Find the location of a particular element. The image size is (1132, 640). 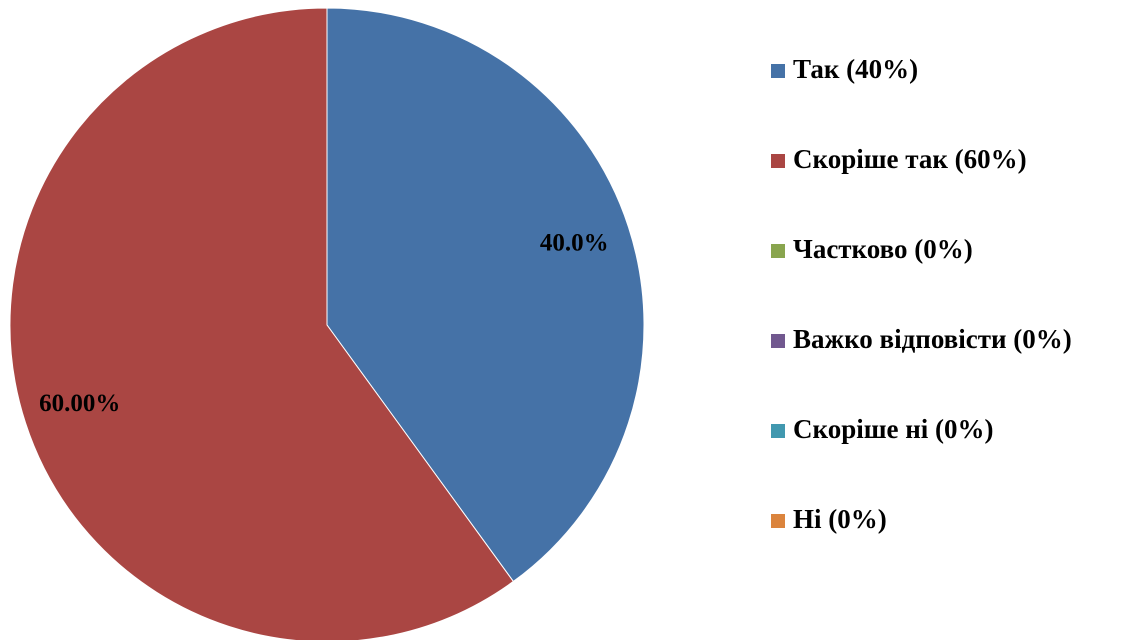

data-label: 40.0% is located at coordinates (574, 242).